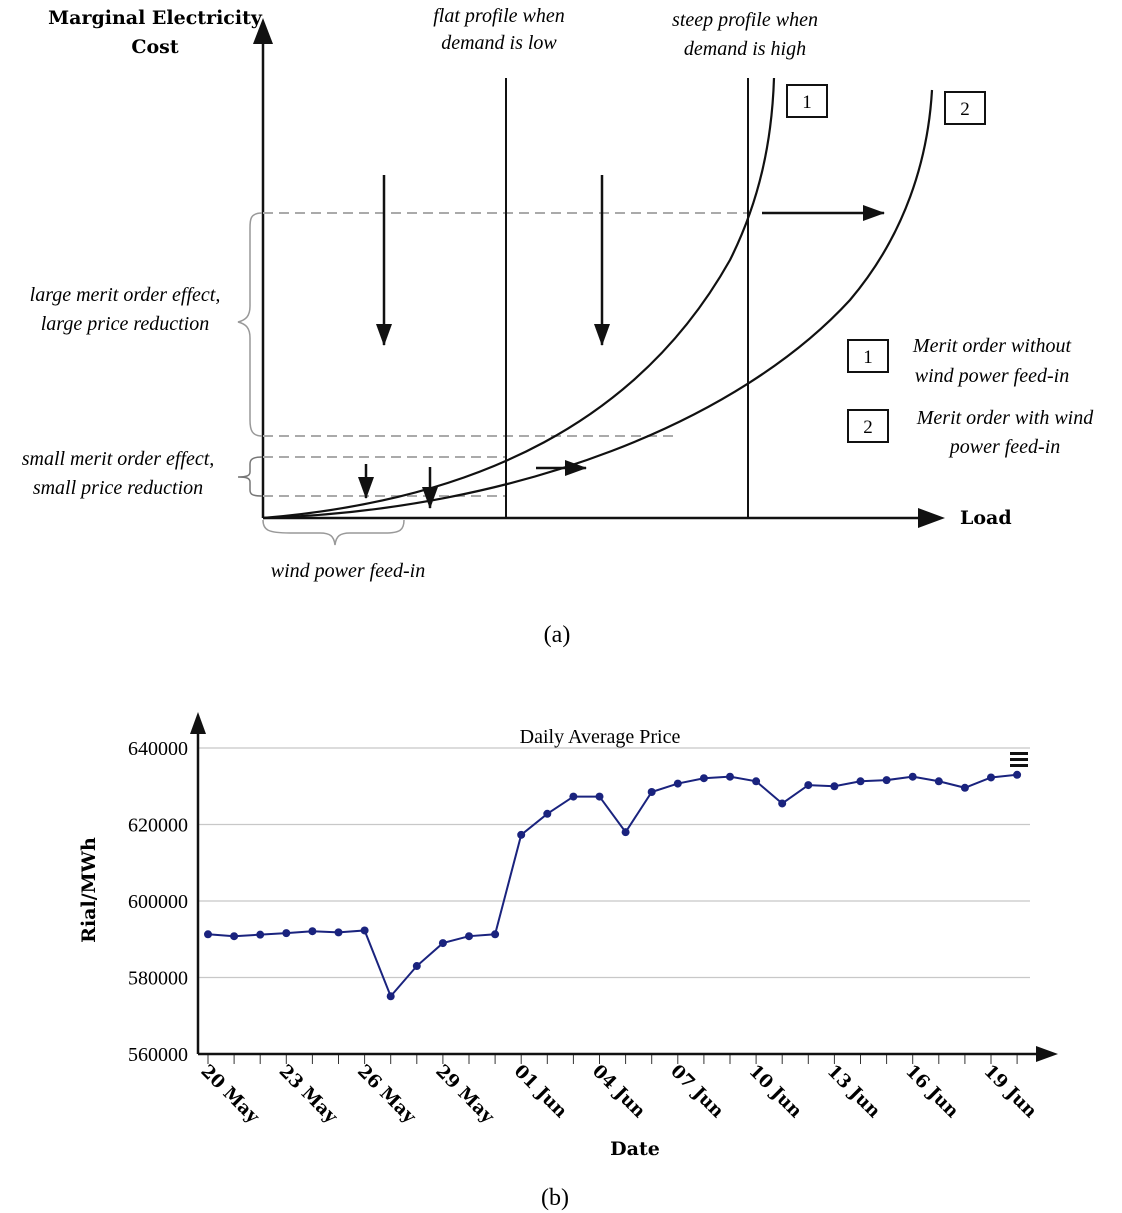 This screenshot has width=1122, height=1213. What do you see at coordinates (776, 1092) in the screenshot?
I see `x-tick-label: 10 Jun` at bounding box center [776, 1092].